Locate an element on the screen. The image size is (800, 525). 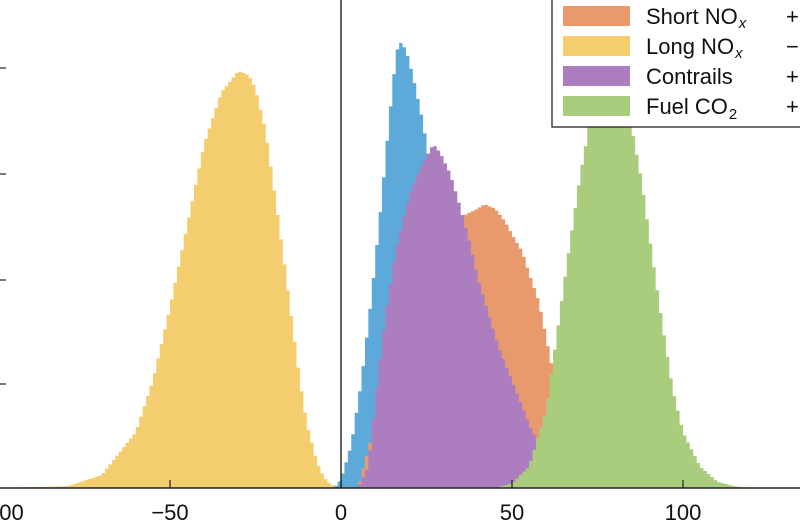
x-tick-label: −100 is located at coordinates (12, 510).